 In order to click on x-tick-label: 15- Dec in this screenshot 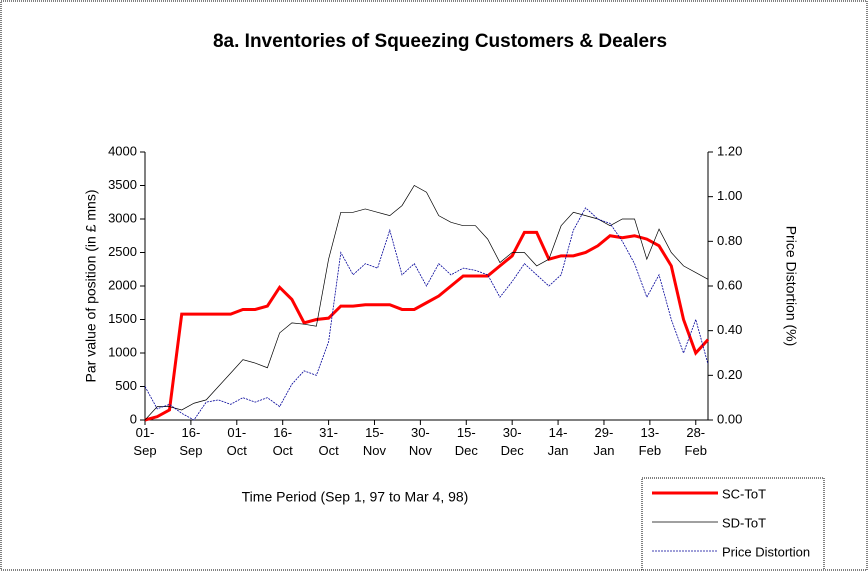, I will do `click(466, 441)`.